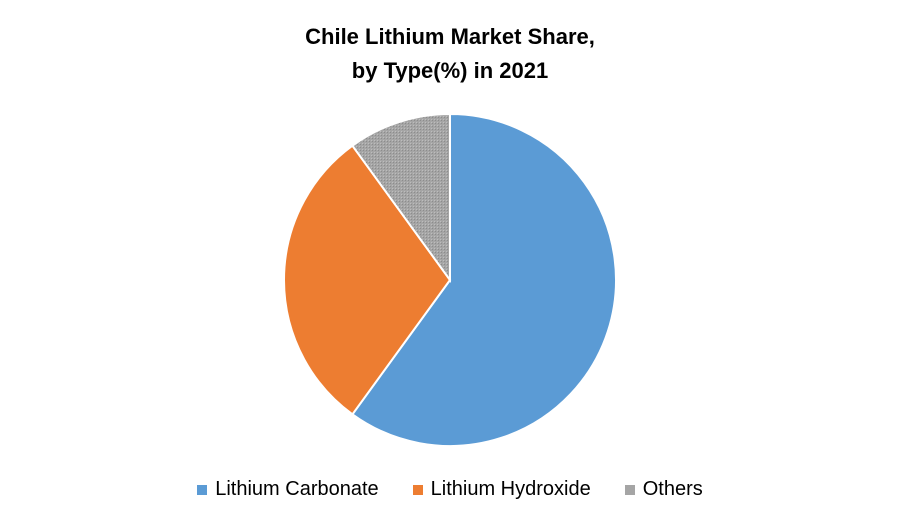  I want to click on legend-label-lithium-hydroxide: Lithium Hydroxide, so click(510, 489).